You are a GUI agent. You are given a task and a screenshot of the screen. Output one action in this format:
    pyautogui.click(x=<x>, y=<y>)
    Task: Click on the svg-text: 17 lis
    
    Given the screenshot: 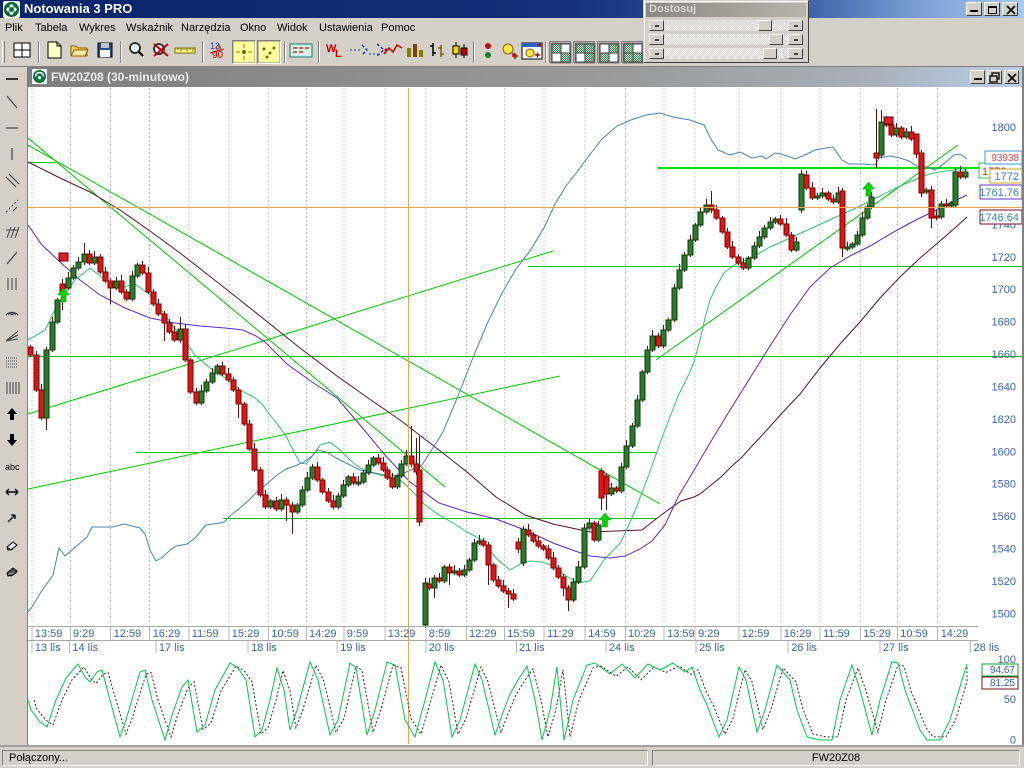 What is the action you would take?
    pyautogui.click(x=172, y=648)
    